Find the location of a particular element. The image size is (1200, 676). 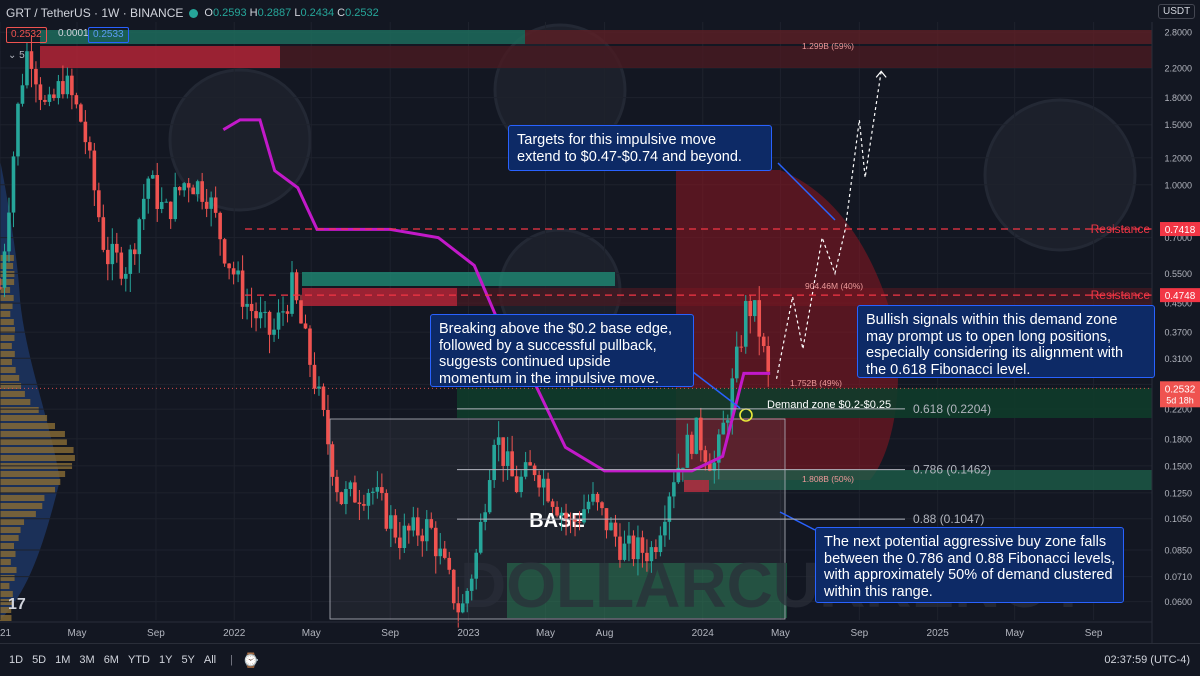

time-tick-label: 2022 is located at coordinates (234, 633).